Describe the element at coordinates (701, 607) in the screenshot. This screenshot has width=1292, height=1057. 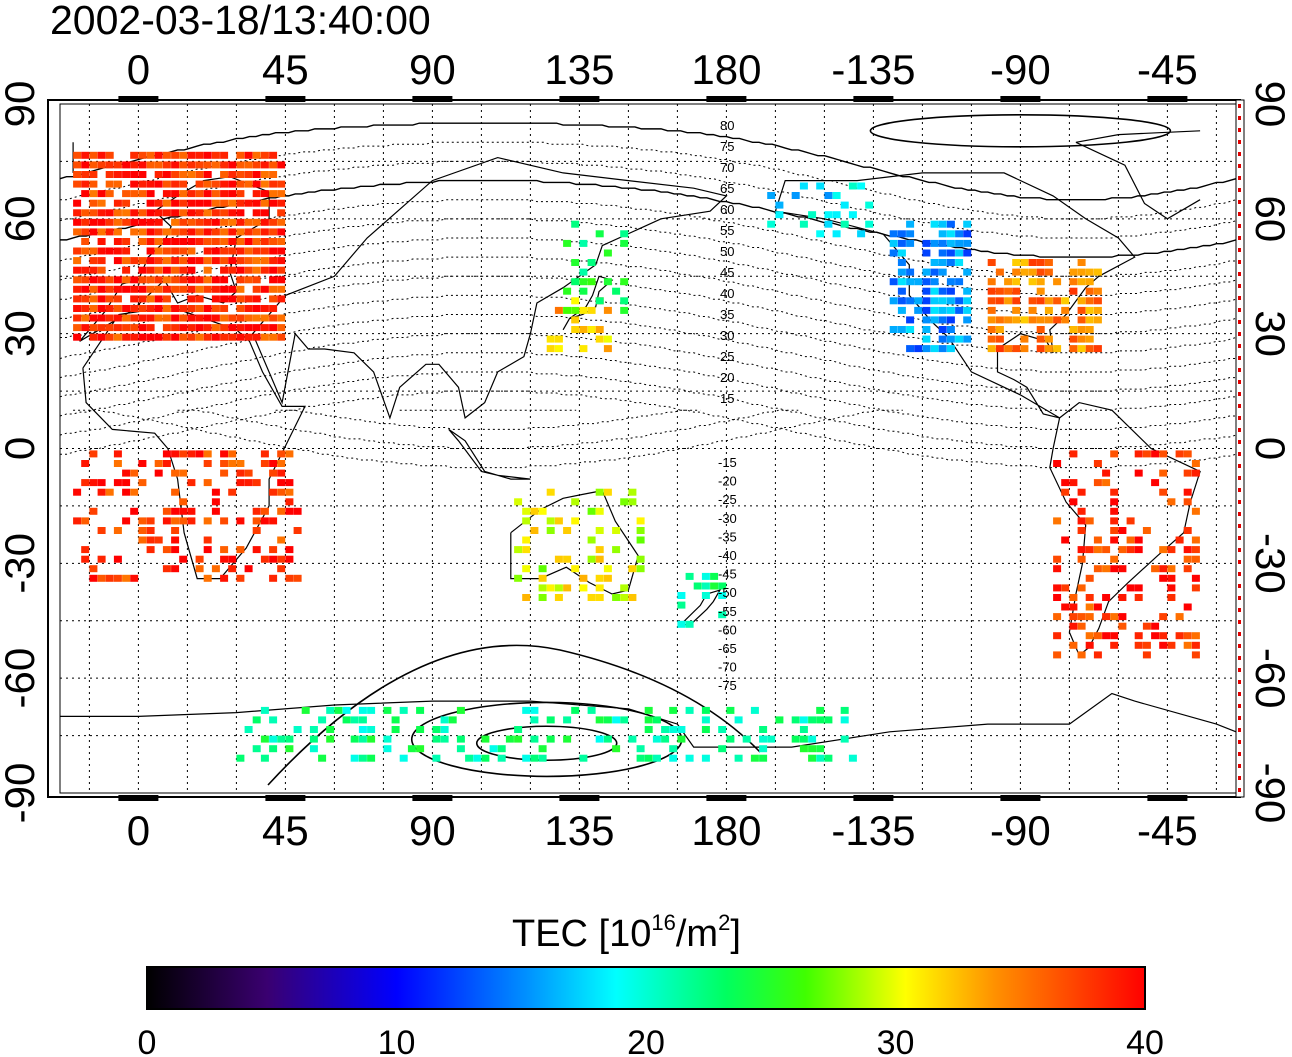
I see `coastline-path` at that location.